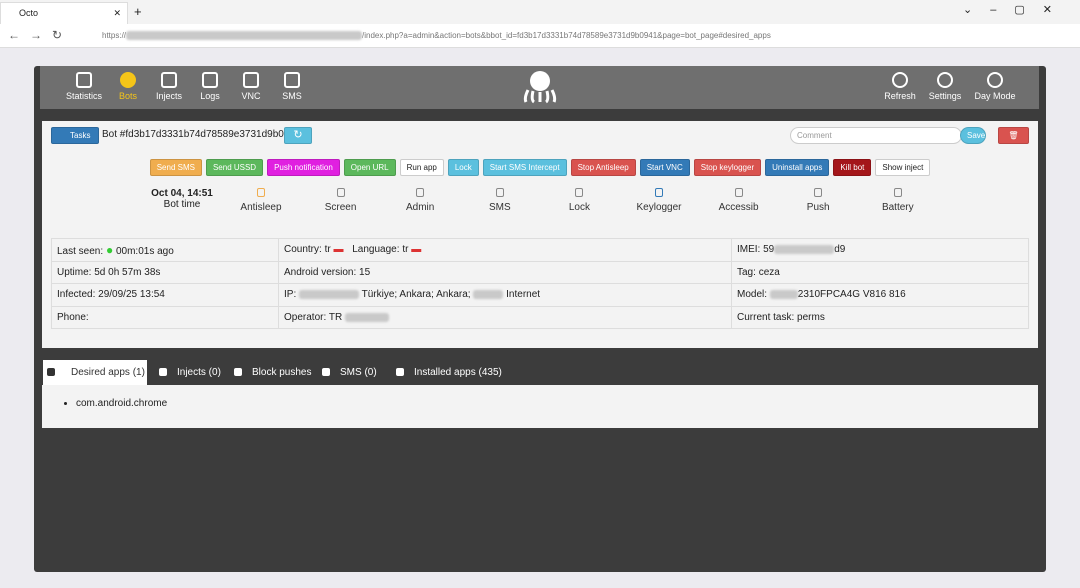 The image size is (1080, 588). I want to click on value: 00m:01s ago, so click(144, 251).